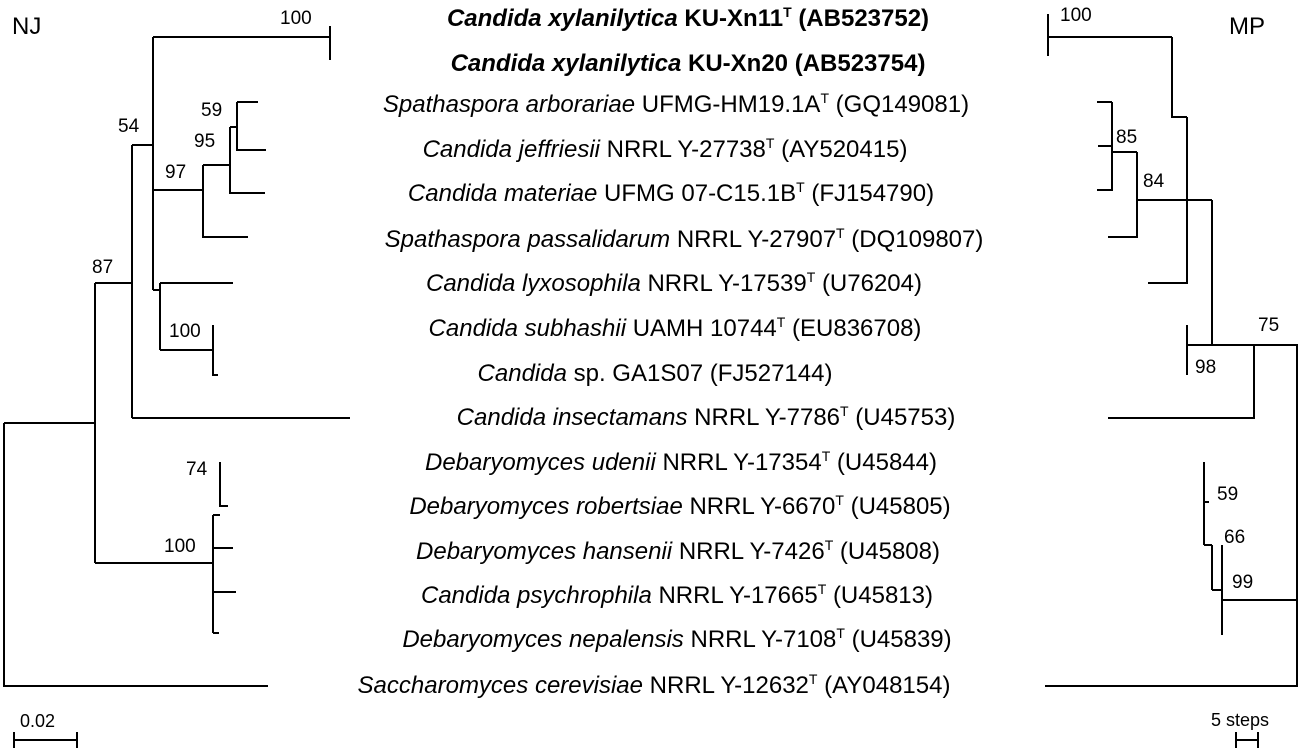 The height and width of the screenshot is (754, 1301). Describe the element at coordinates (1126, 137) in the screenshot. I see `mp-support-value: 85` at that location.